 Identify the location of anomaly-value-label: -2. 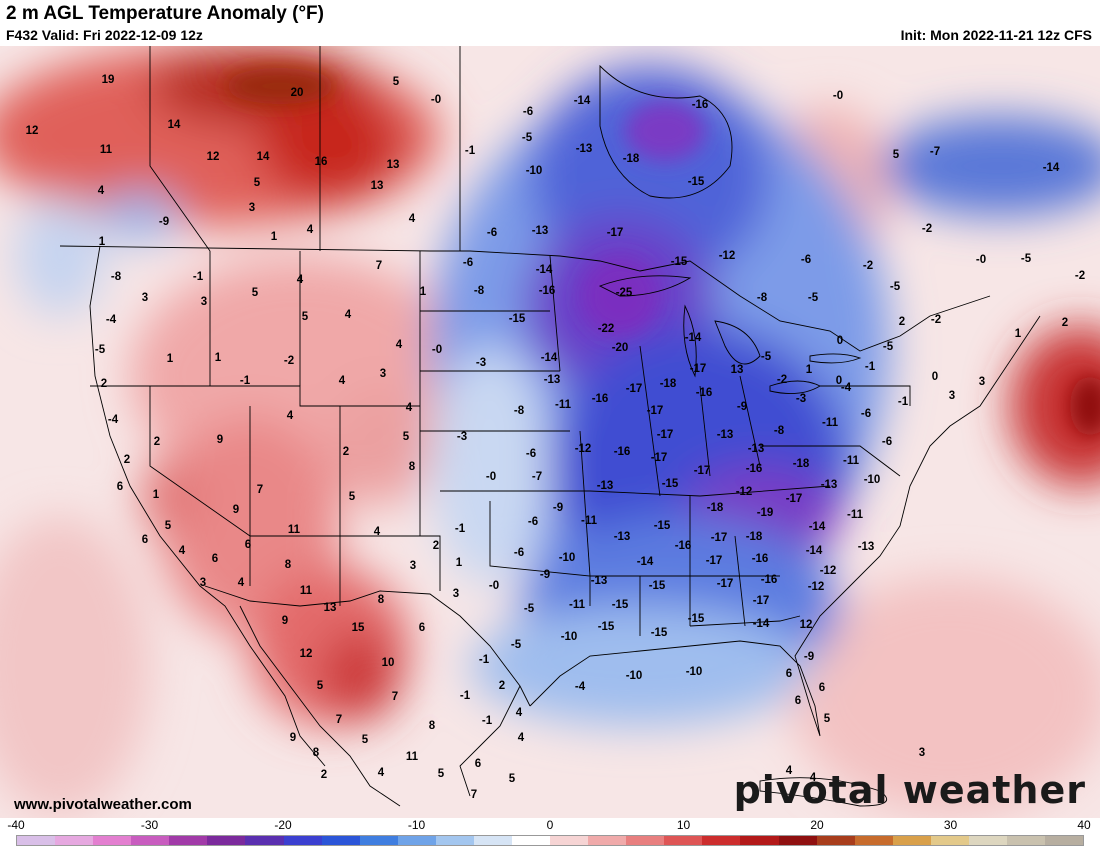
(936, 320).